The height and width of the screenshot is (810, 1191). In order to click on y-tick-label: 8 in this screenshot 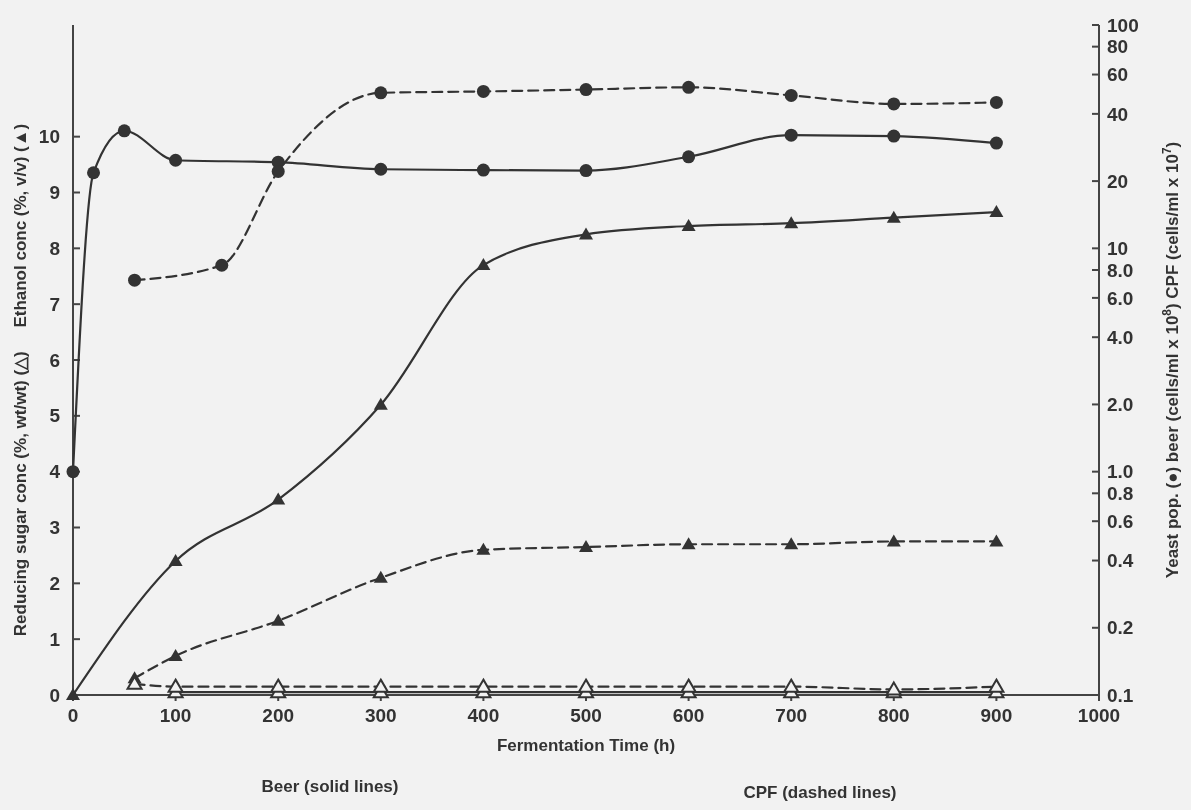, I will do `click(54, 248)`.